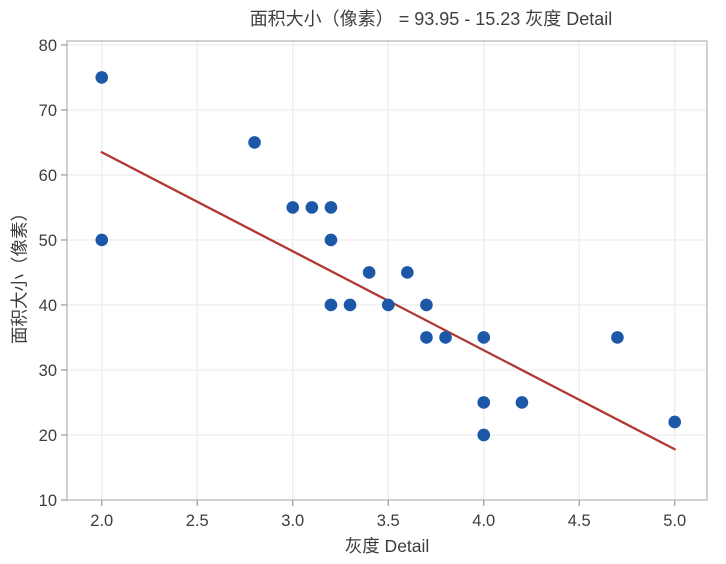  I want to click on x-tick-label: 4.5, so click(579, 521).